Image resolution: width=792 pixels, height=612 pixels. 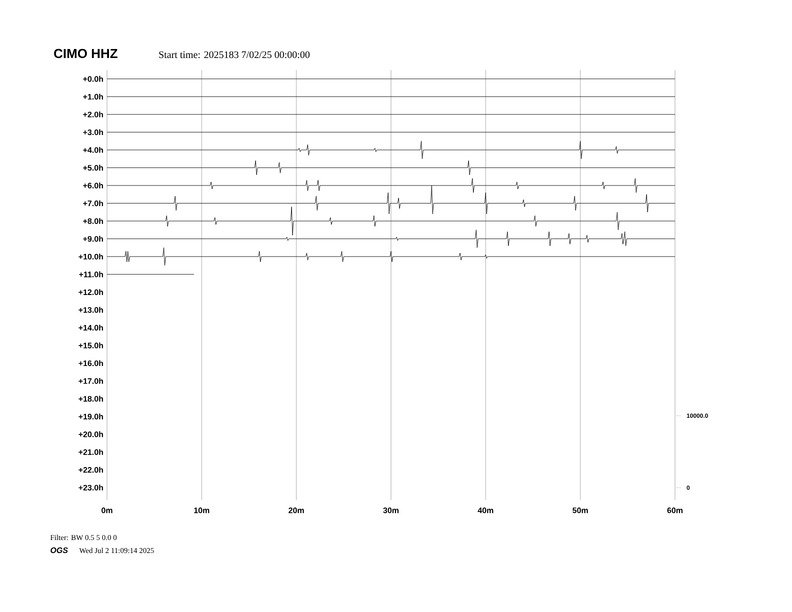 What do you see at coordinates (90, 417) in the screenshot?
I see `y-tick-label: +19.0h` at bounding box center [90, 417].